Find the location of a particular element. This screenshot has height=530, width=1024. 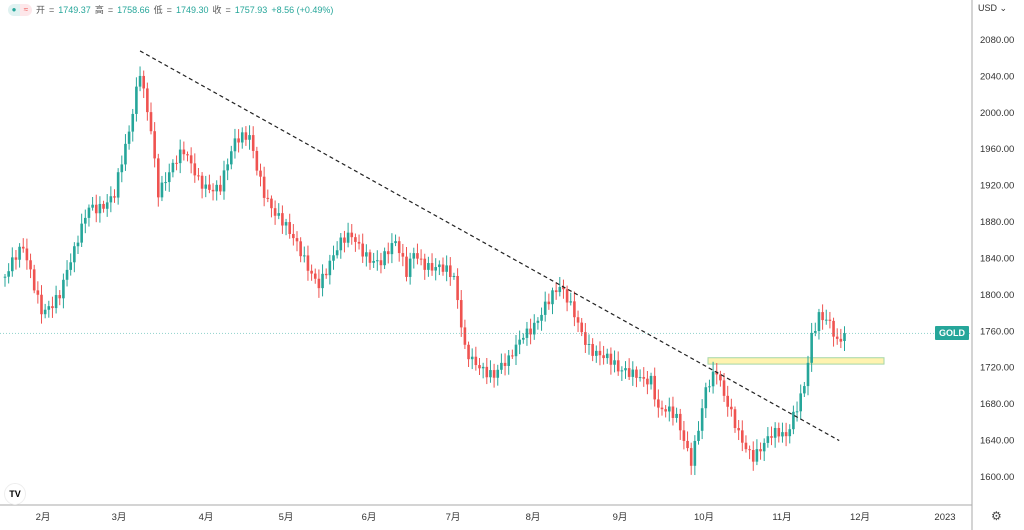

time-tick-label: 11月 is located at coordinates (781, 517).